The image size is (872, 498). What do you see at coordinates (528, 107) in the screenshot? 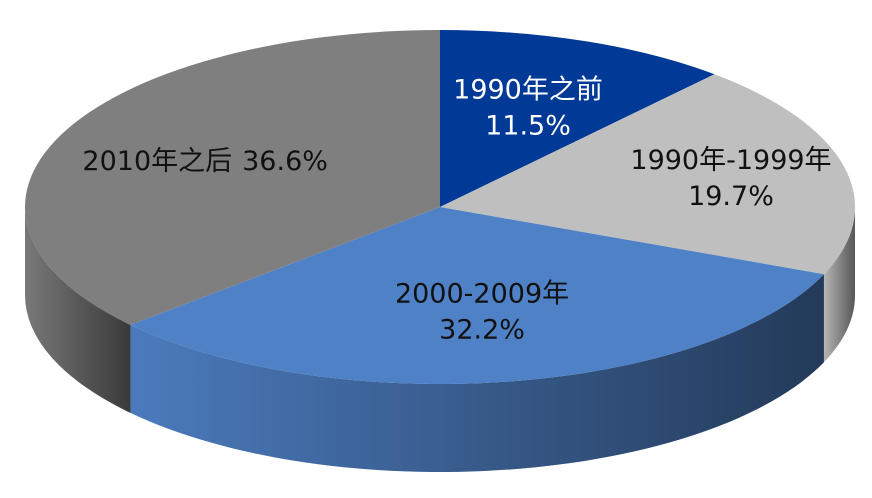
I see `data-label: 1990年之前 11.5%` at bounding box center [528, 107].